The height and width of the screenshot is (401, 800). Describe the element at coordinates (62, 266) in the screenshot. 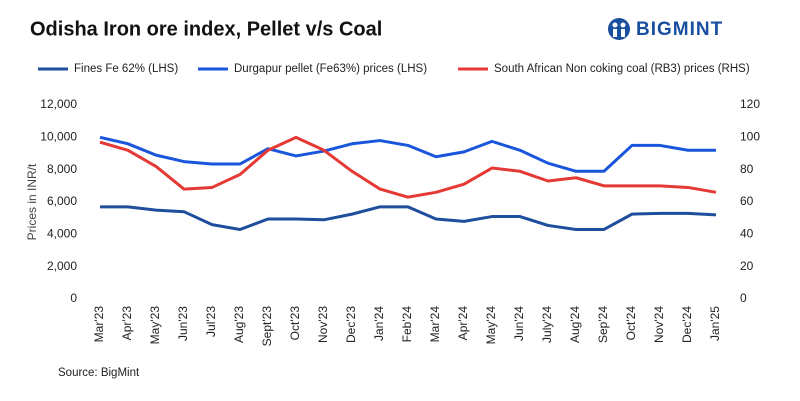

I see `y-tick-label: 2,000` at that location.